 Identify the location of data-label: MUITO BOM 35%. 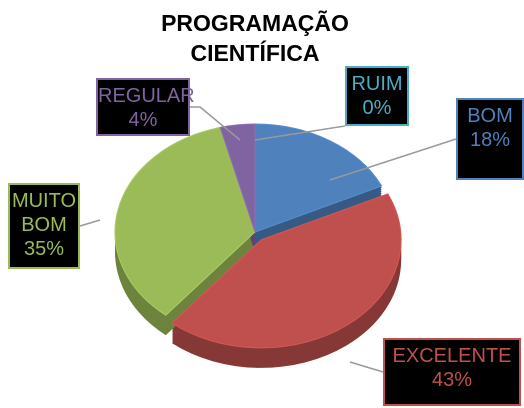
(44, 226).